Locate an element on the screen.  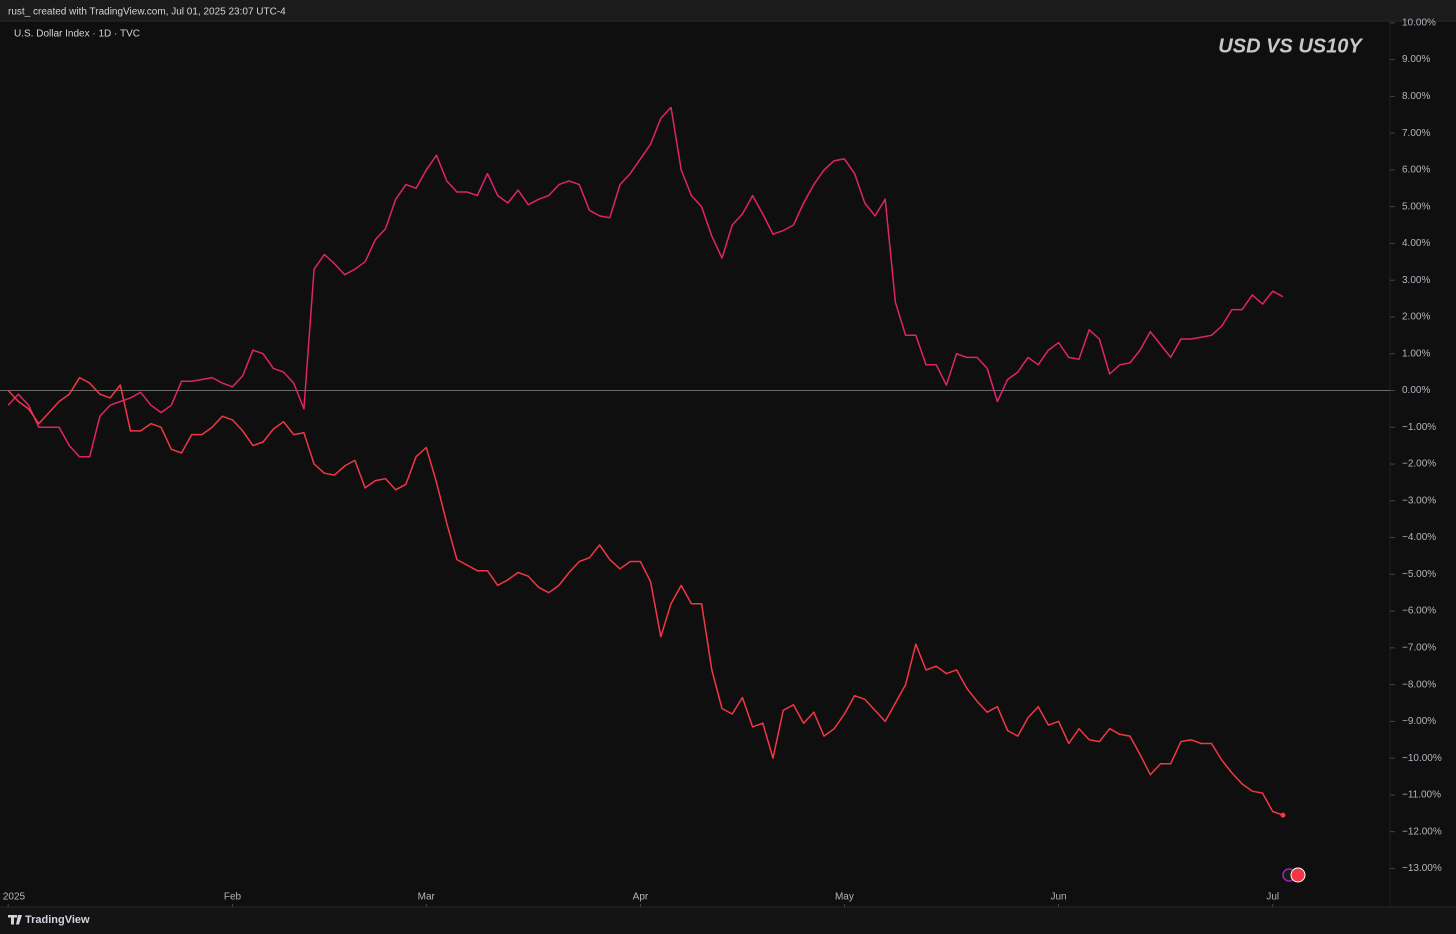
x-tick-label: Jun is located at coordinates (1058, 897).